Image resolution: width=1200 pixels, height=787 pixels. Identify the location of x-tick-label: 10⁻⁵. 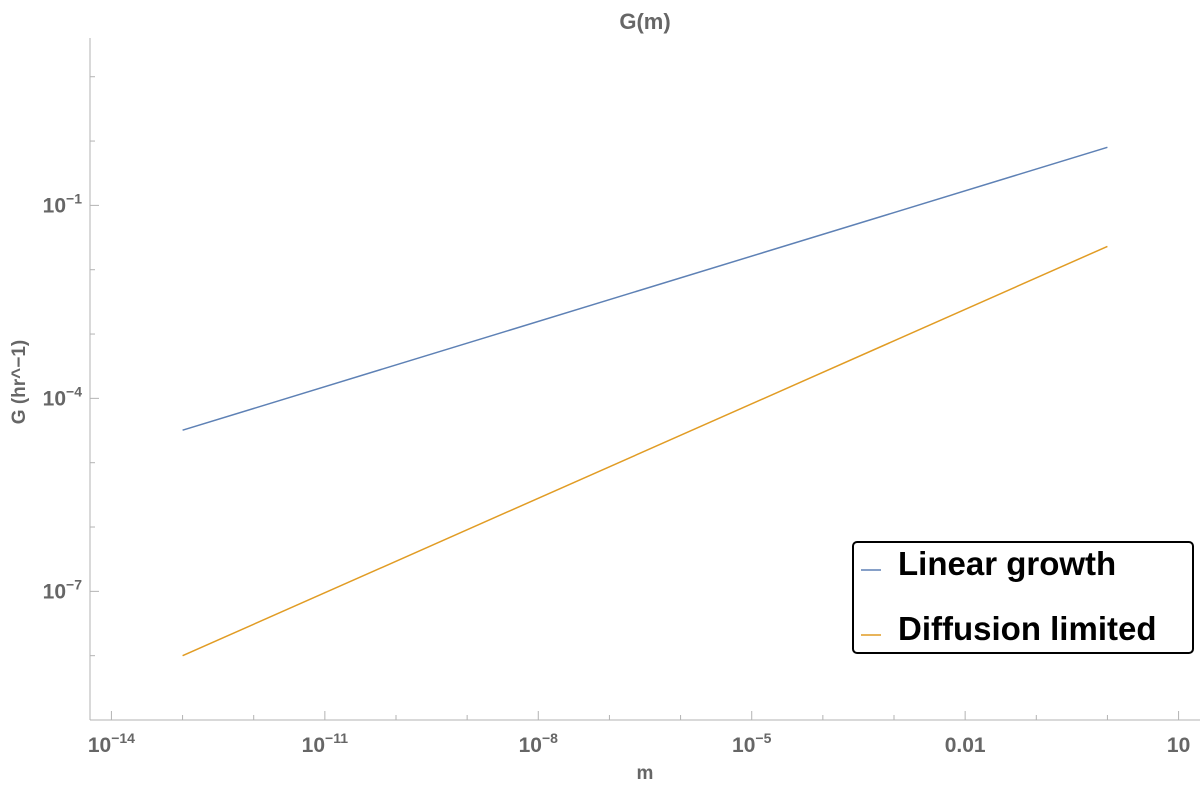
(752, 743).